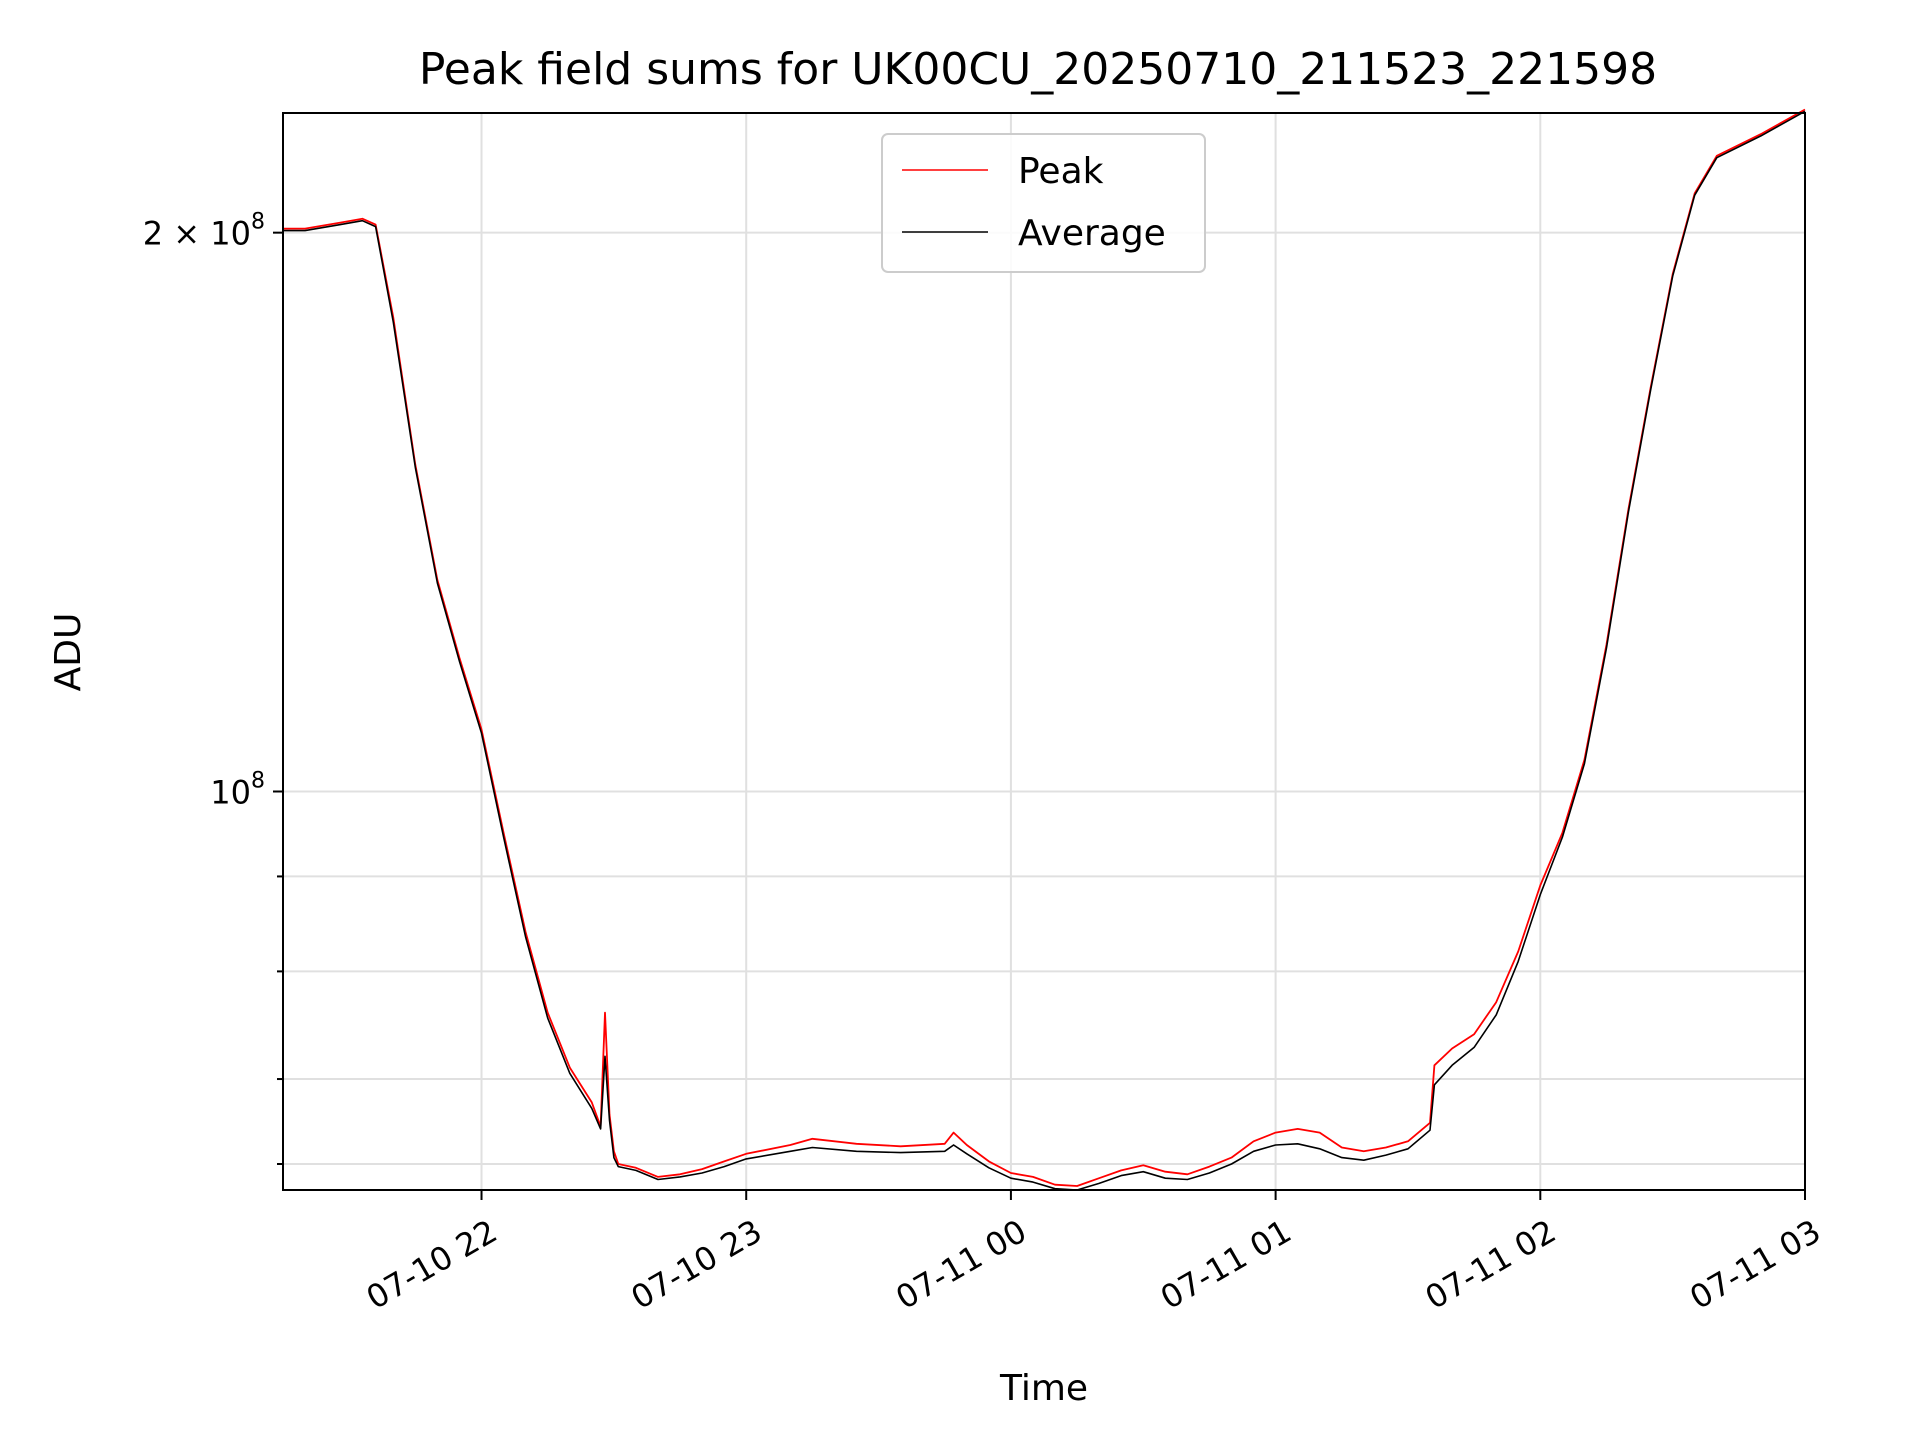  Describe the element at coordinates (1061, 171) in the screenshot. I see `legend-label-peak: Peak` at that location.